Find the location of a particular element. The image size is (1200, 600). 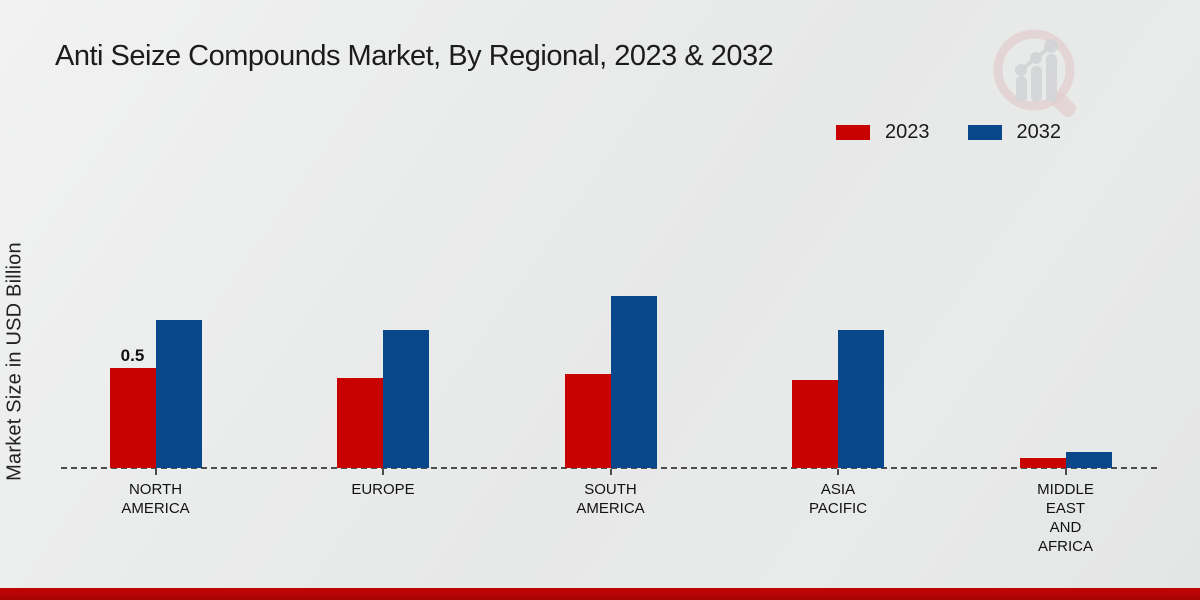

x-axis-label-middle-east-and-africa: MIDDLE EAST AND AFRICA is located at coordinates (1065, 518).